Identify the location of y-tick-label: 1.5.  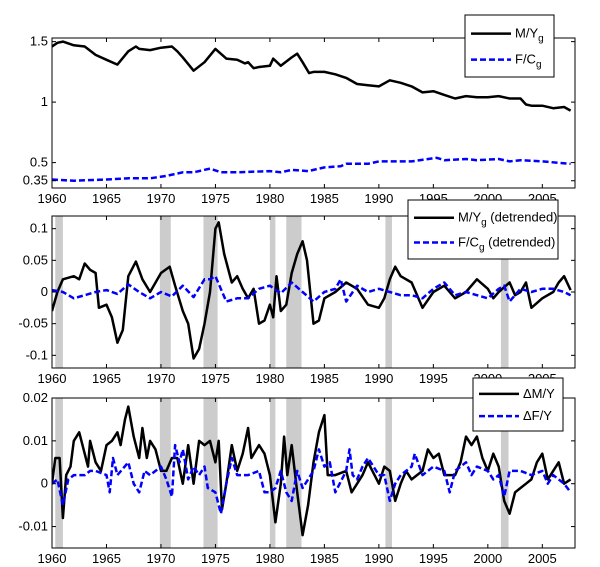
(39, 41).